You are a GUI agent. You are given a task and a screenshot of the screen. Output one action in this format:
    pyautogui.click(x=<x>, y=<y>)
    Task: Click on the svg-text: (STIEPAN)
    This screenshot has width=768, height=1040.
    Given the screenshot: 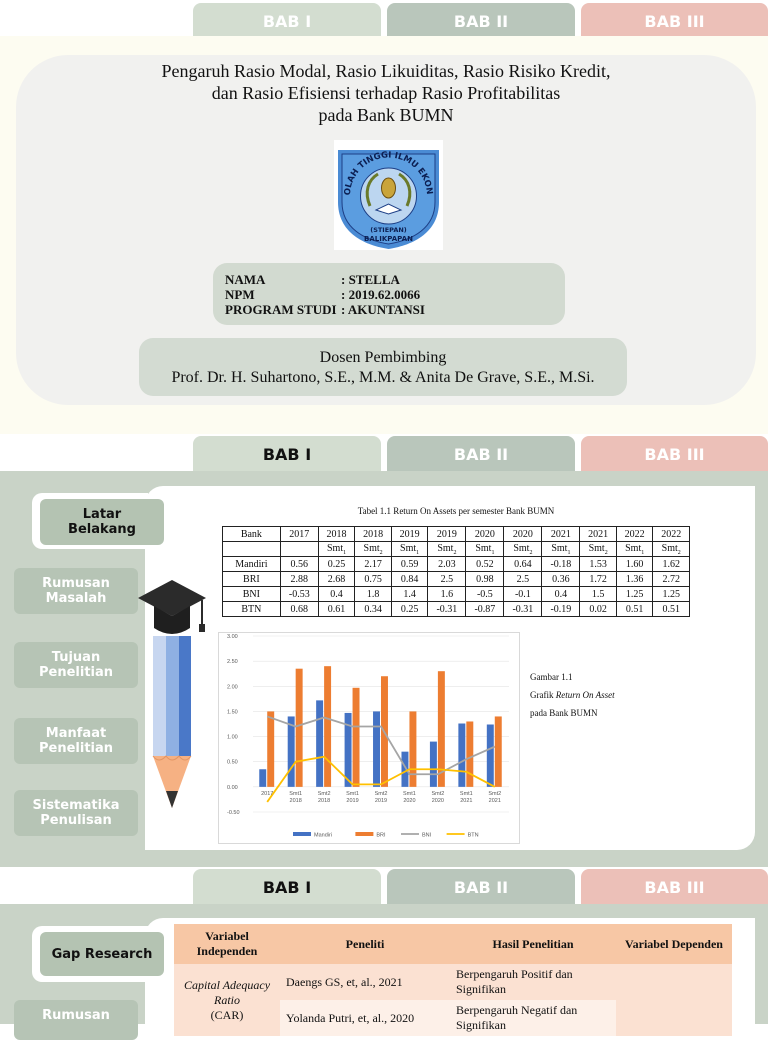 What is the action you would take?
    pyautogui.click(x=388, y=230)
    